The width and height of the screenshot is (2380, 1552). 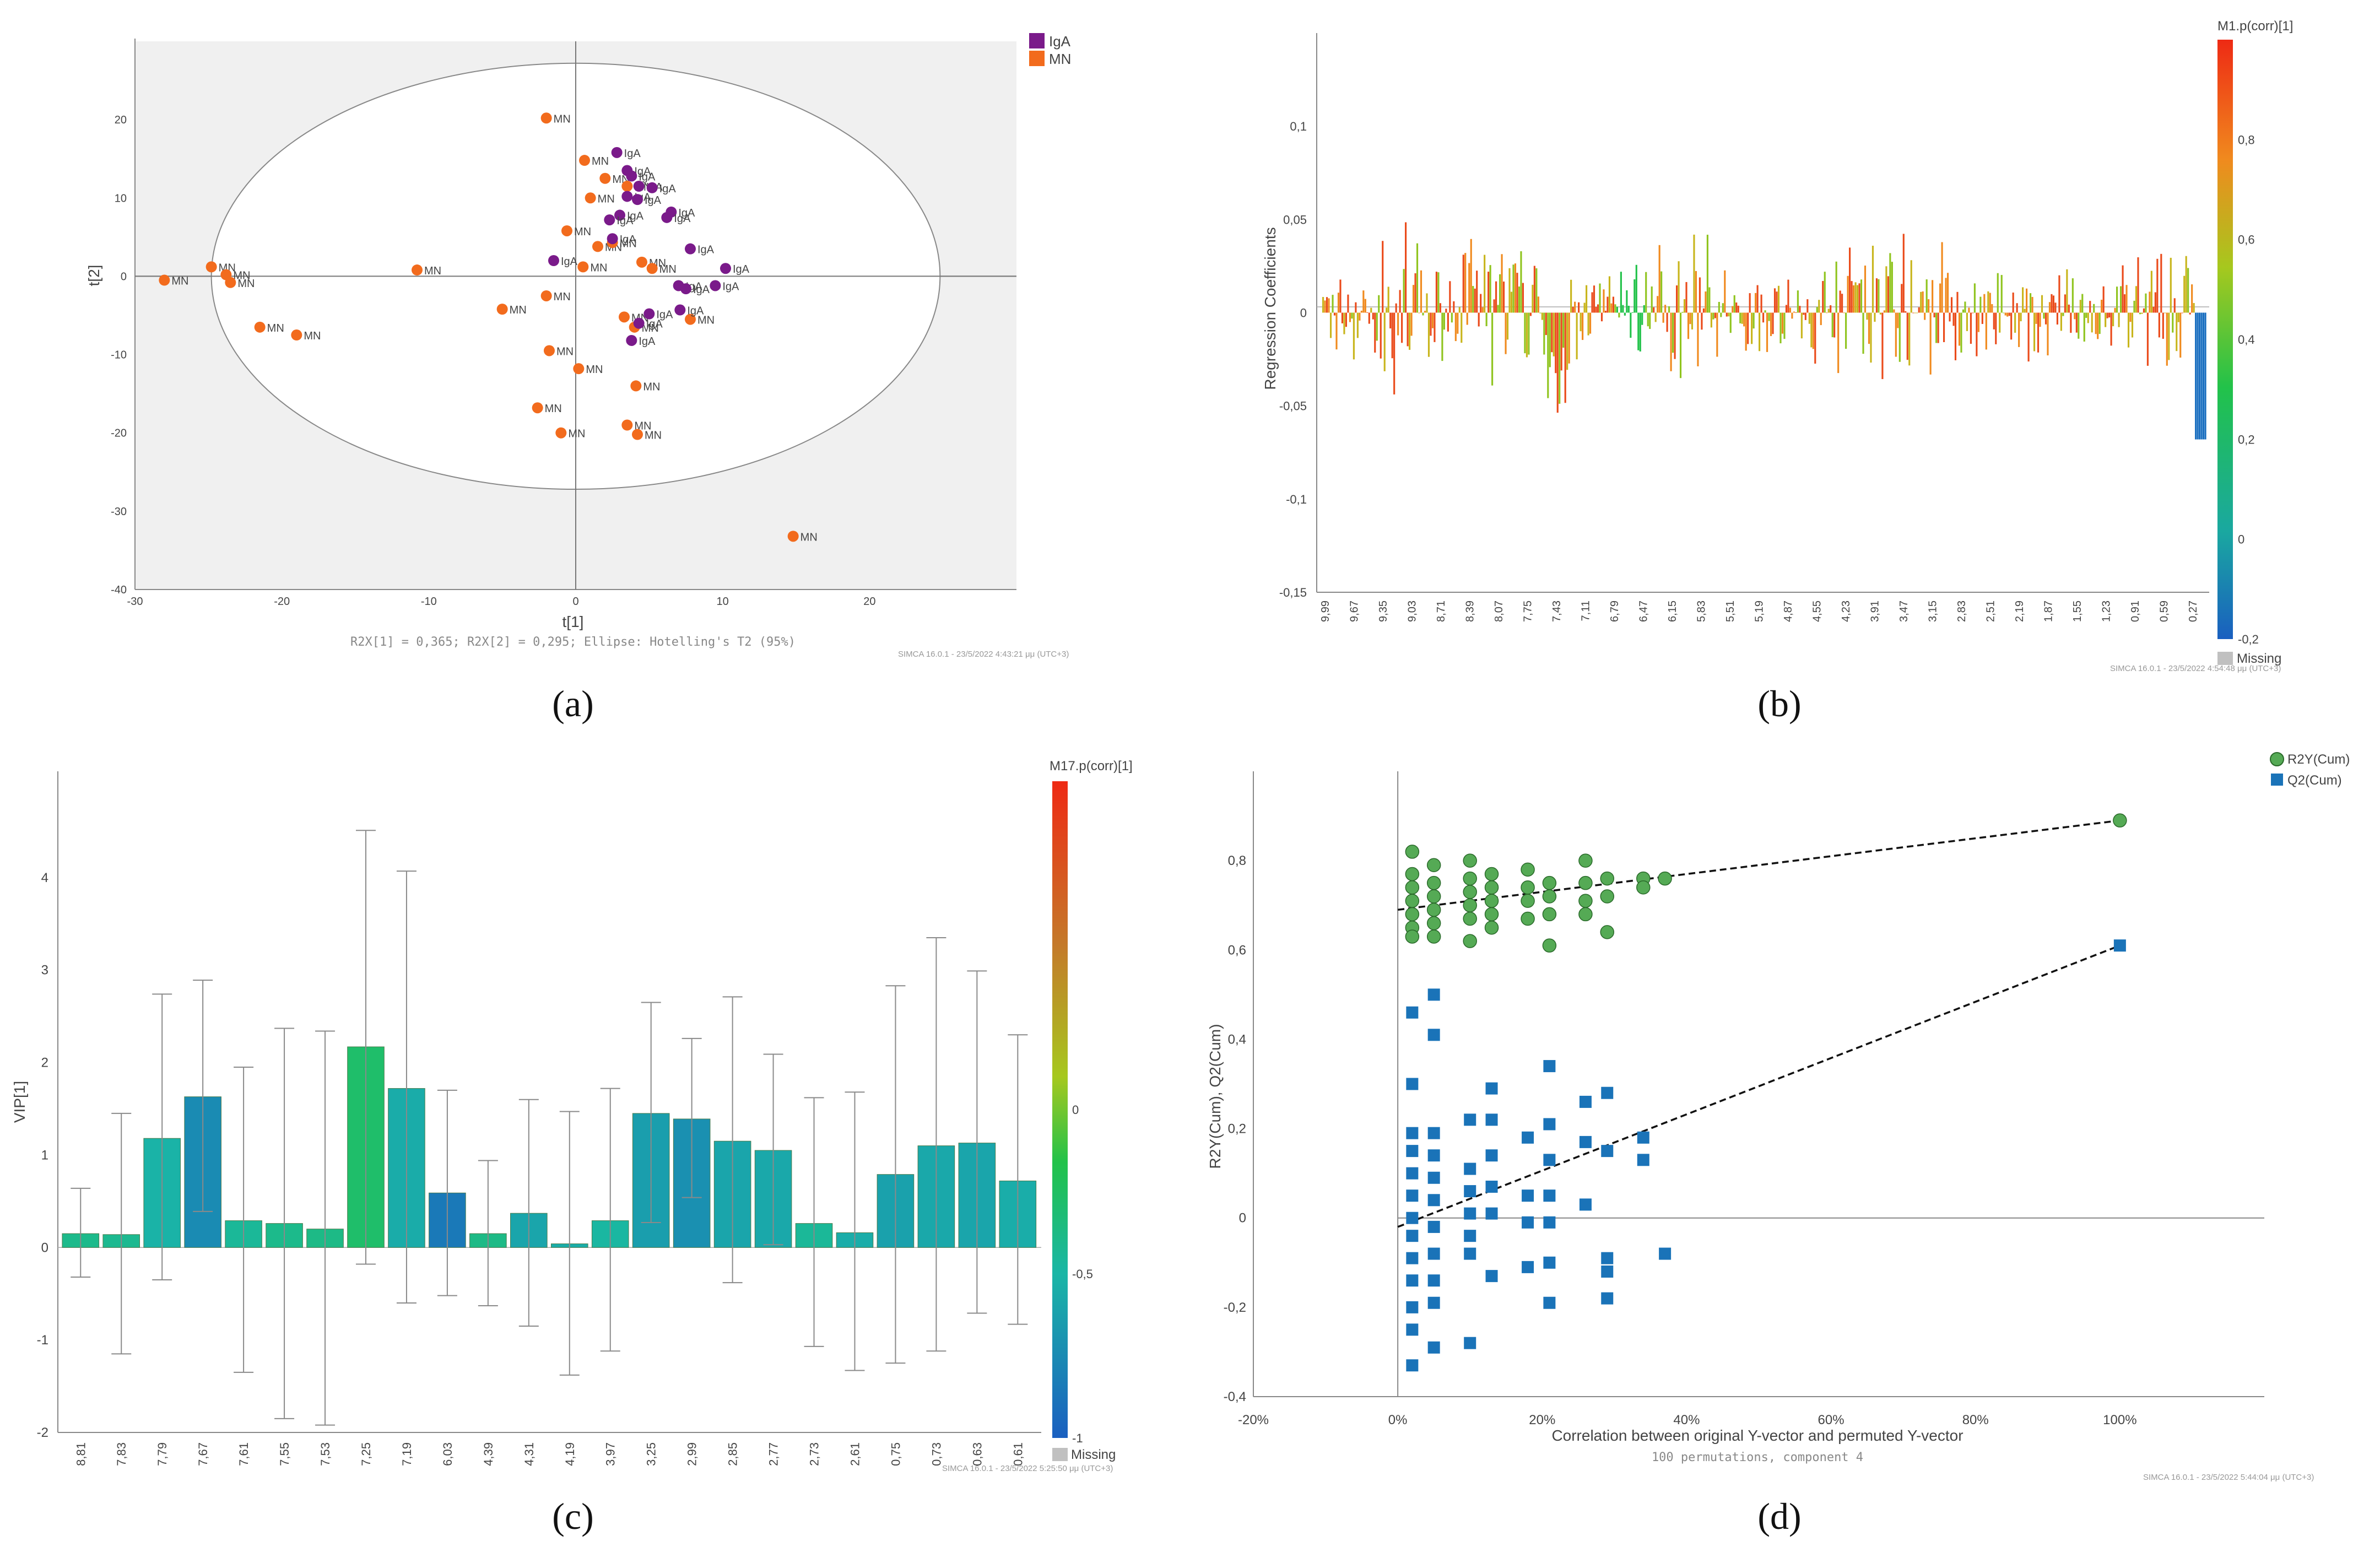 What do you see at coordinates (1093, 1454) in the screenshot?
I see `panel-c-missing-label: Missing` at bounding box center [1093, 1454].